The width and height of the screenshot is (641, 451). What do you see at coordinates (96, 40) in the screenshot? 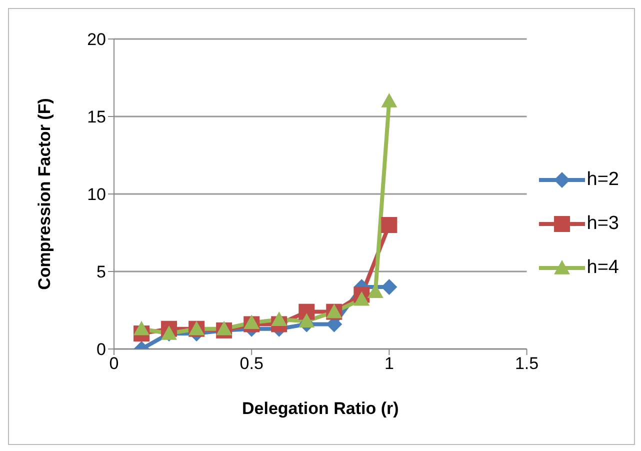
I see `y-tick-label: 20` at bounding box center [96, 40].